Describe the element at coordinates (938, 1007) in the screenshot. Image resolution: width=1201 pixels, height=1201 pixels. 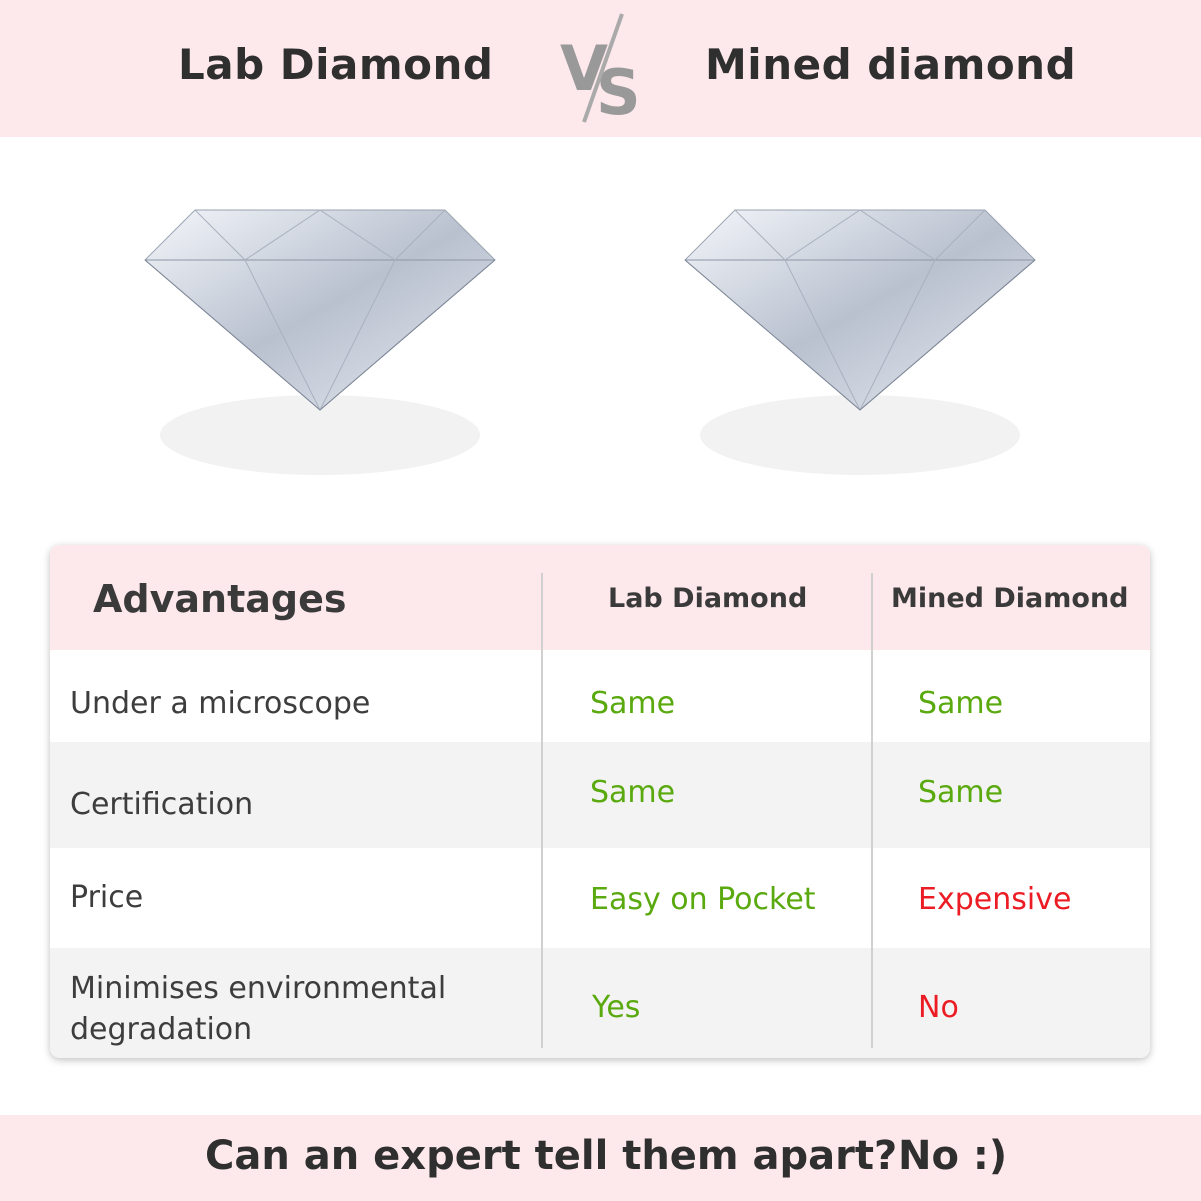
I see `mined-value: No` at that location.